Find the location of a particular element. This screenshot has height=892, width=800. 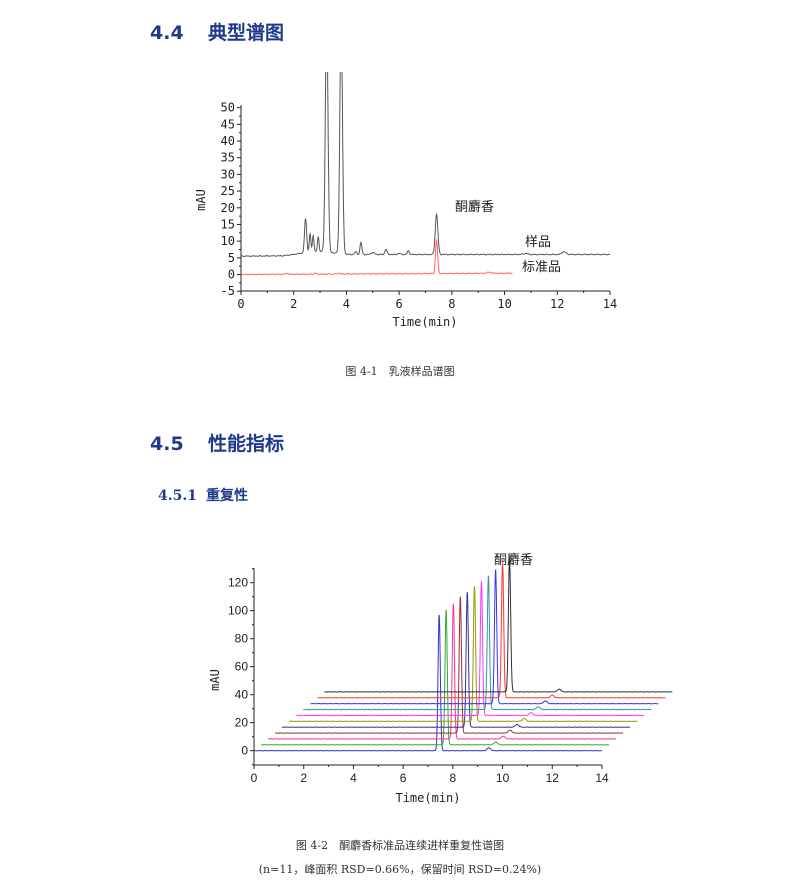

y-tick-label: 15 is located at coordinates (228, 224).